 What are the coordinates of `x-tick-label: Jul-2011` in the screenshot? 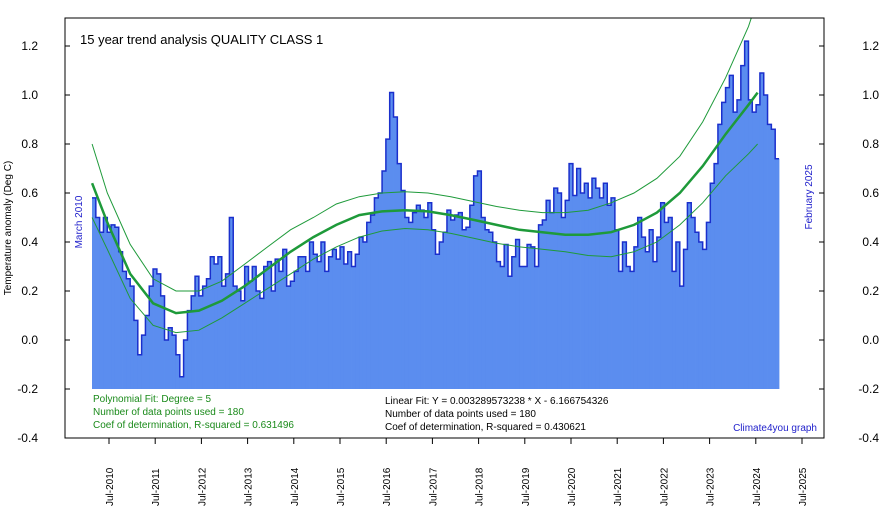 It's located at (156, 487).